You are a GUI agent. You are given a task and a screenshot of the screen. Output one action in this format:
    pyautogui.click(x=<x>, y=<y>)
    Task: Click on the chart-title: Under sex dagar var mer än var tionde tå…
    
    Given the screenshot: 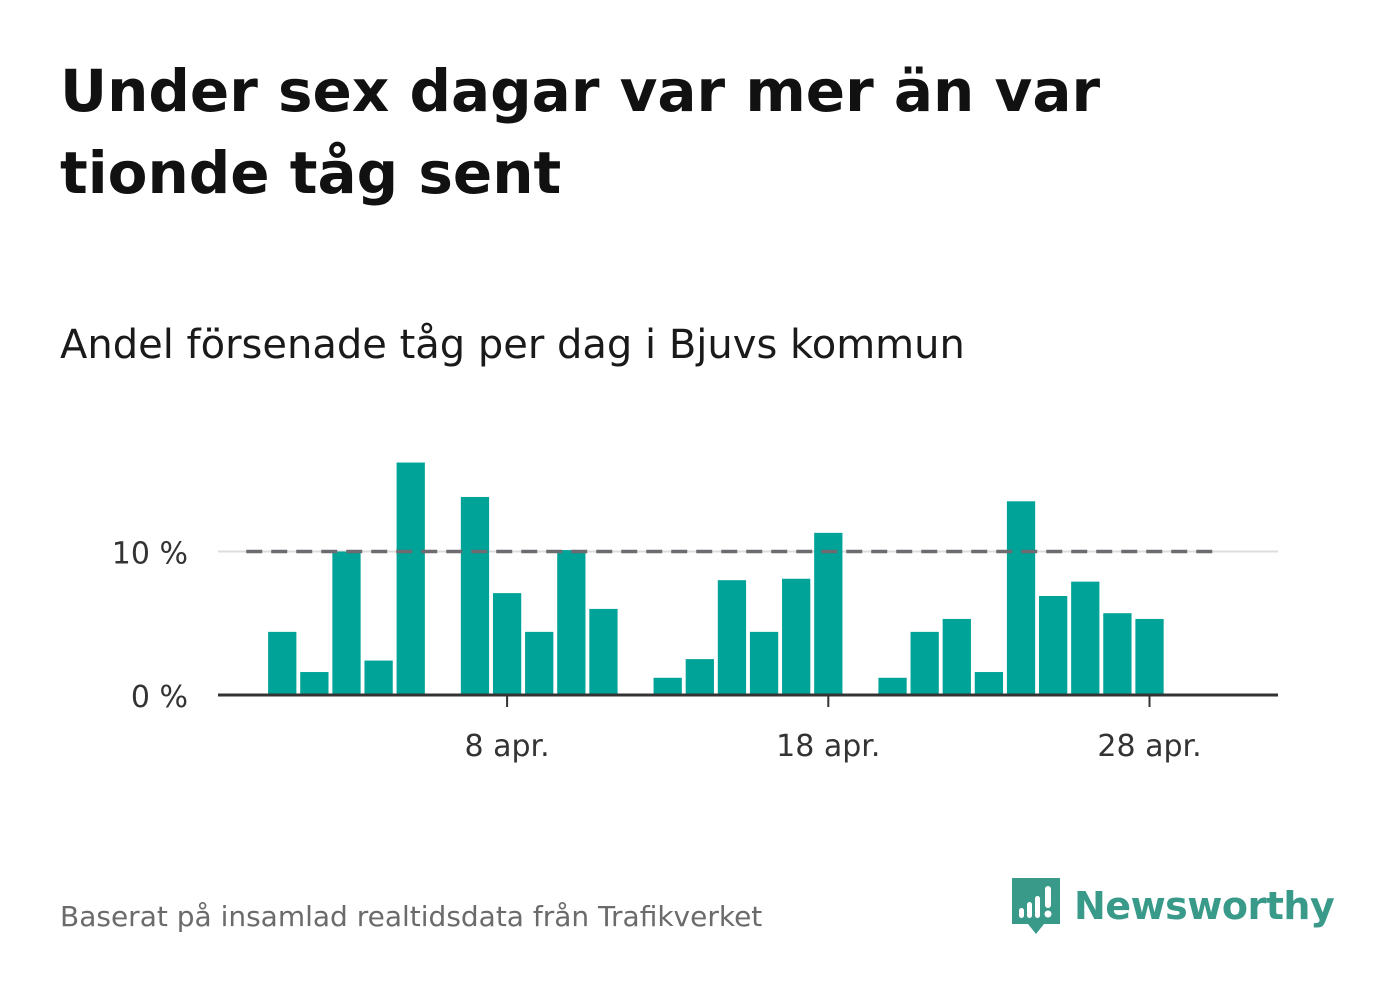 What is the action you would take?
    pyautogui.click(x=580, y=132)
    